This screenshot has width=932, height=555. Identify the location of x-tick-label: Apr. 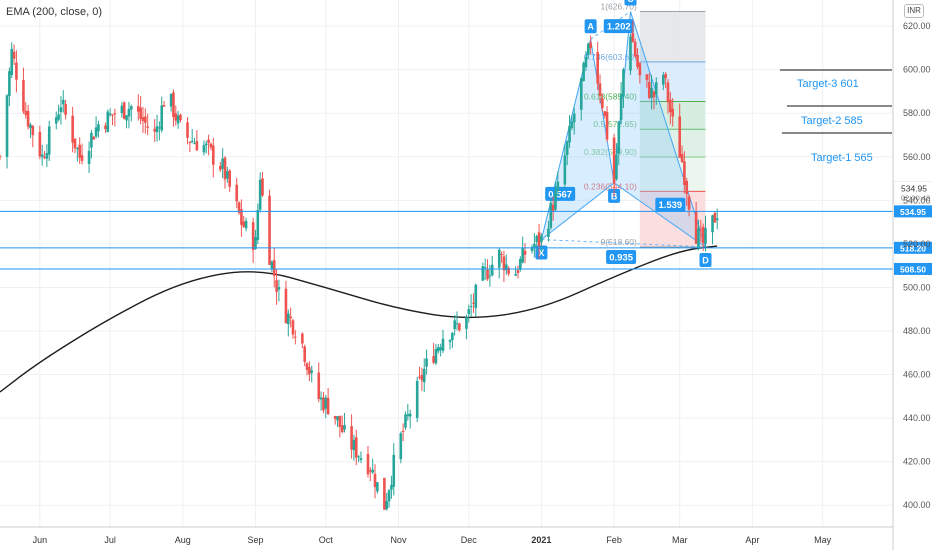
(752, 540).